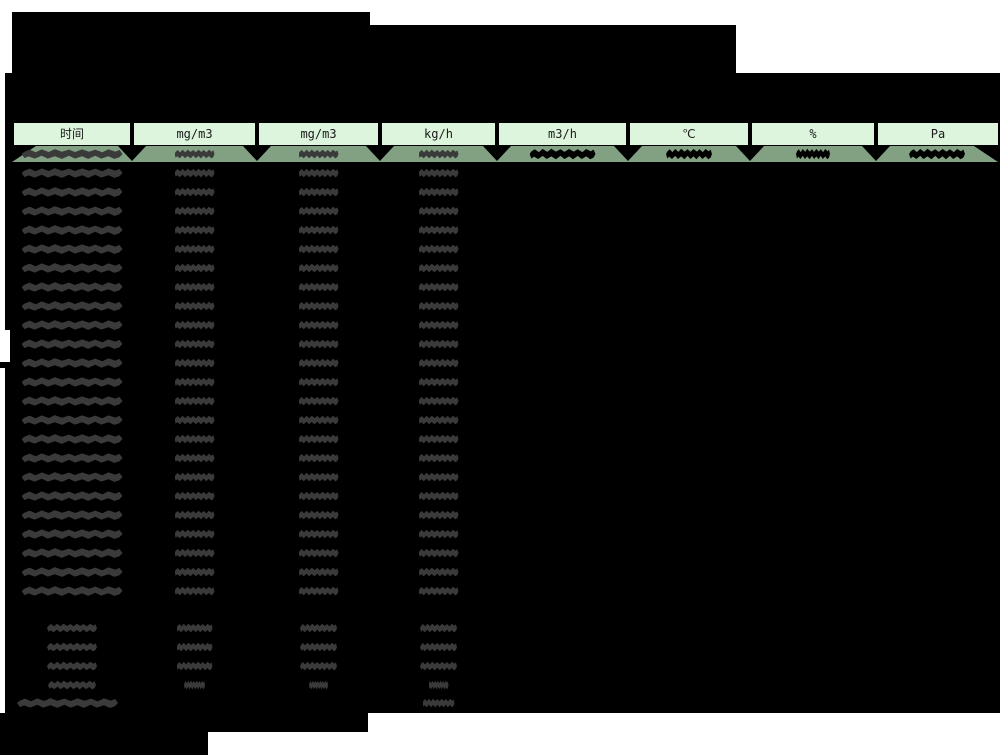 The image size is (1000, 755). Describe the element at coordinates (813, 134) in the screenshot. I see `header-cell-percent: %` at that location.